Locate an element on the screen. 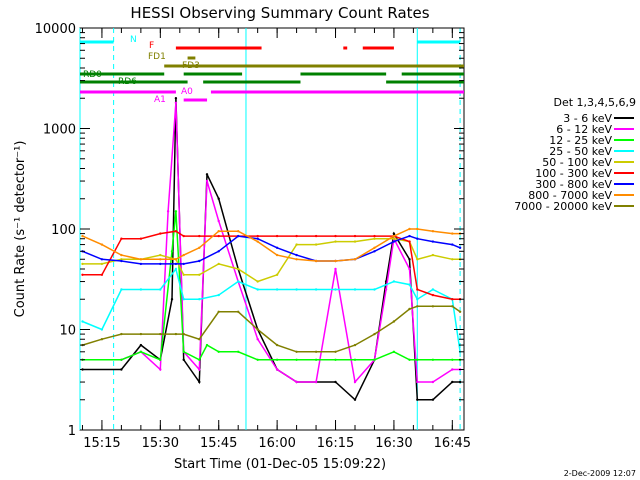  status-annotation: FD3 is located at coordinates (191, 66).